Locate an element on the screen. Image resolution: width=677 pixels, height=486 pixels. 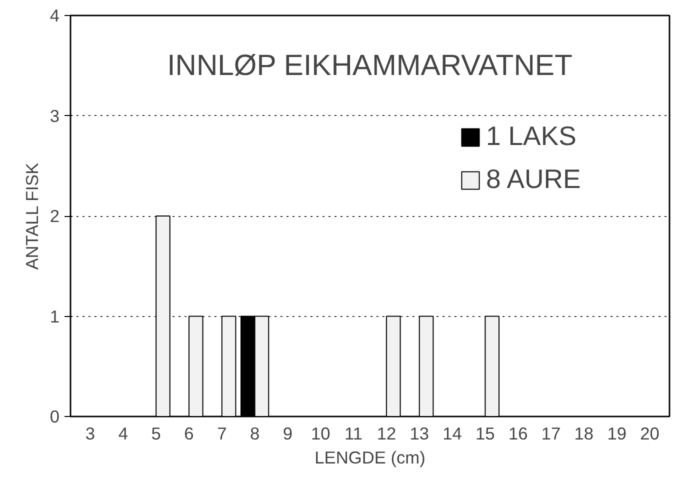
y-tick-label: 0 is located at coordinates (55, 416).